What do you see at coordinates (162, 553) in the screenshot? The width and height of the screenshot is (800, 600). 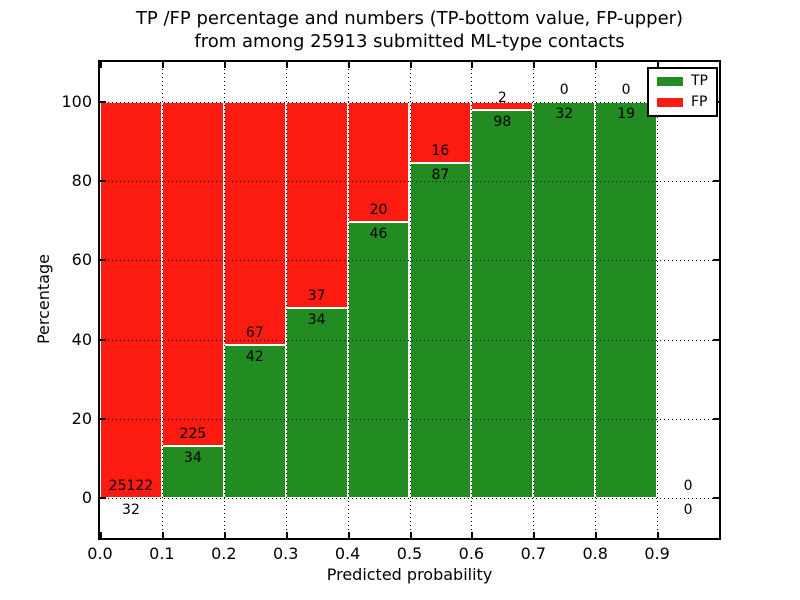 I see `x-tick-label: 0.1` at bounding box center [162, 553].